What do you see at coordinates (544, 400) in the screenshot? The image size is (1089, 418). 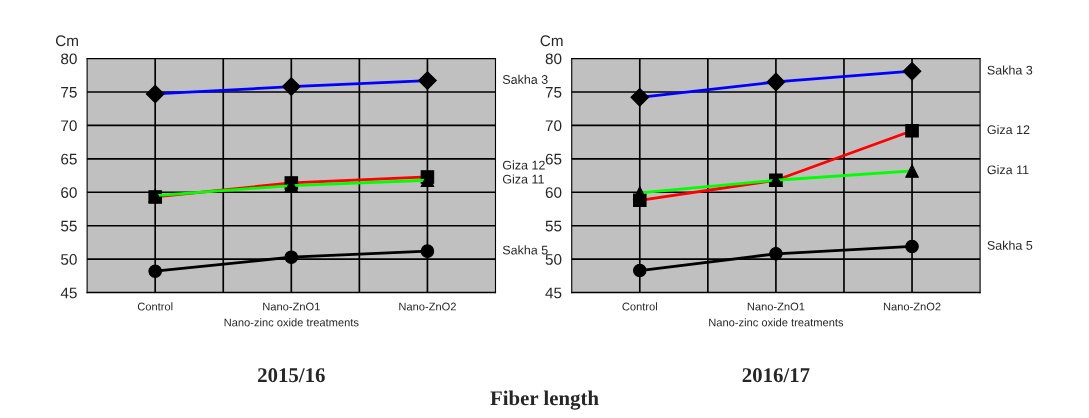 I see `text: Fiber length` at bounding box center [544, 400].